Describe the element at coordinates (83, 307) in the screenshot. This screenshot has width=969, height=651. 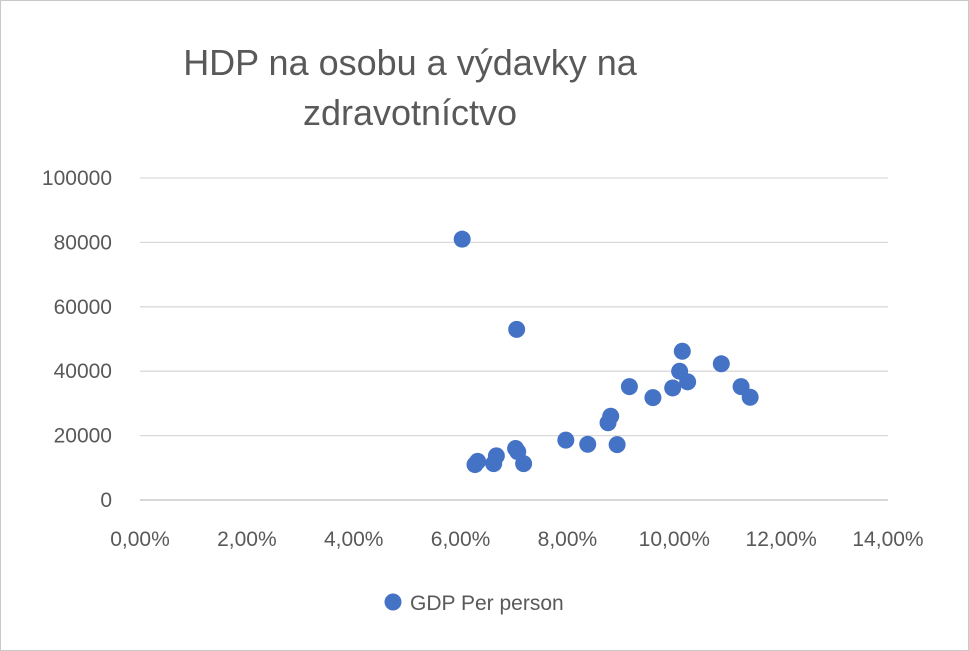
I see `y-tick-label: 60000` at that location.